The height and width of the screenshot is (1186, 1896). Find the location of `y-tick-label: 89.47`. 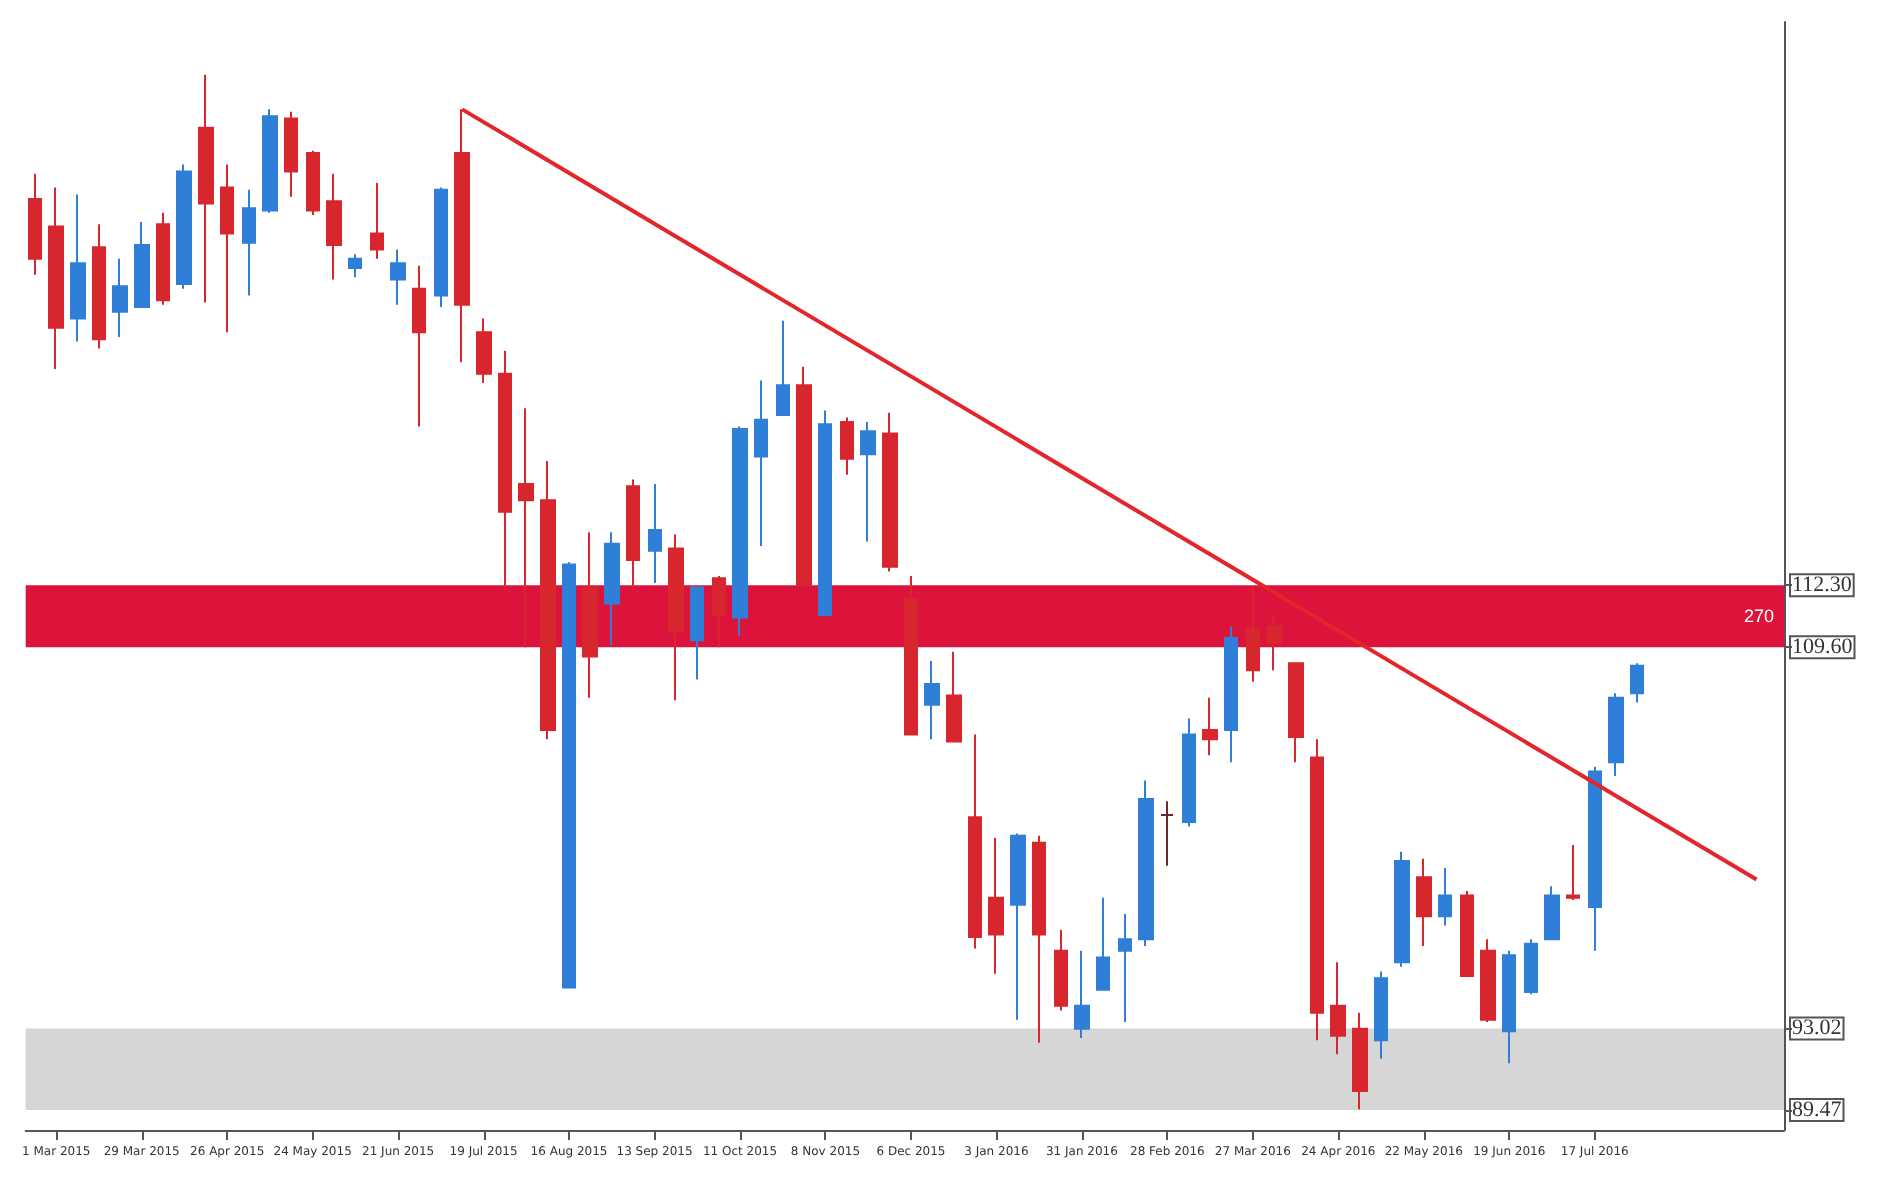

y-tick-label: 89.47 is located at coordinates (1817, 1110).